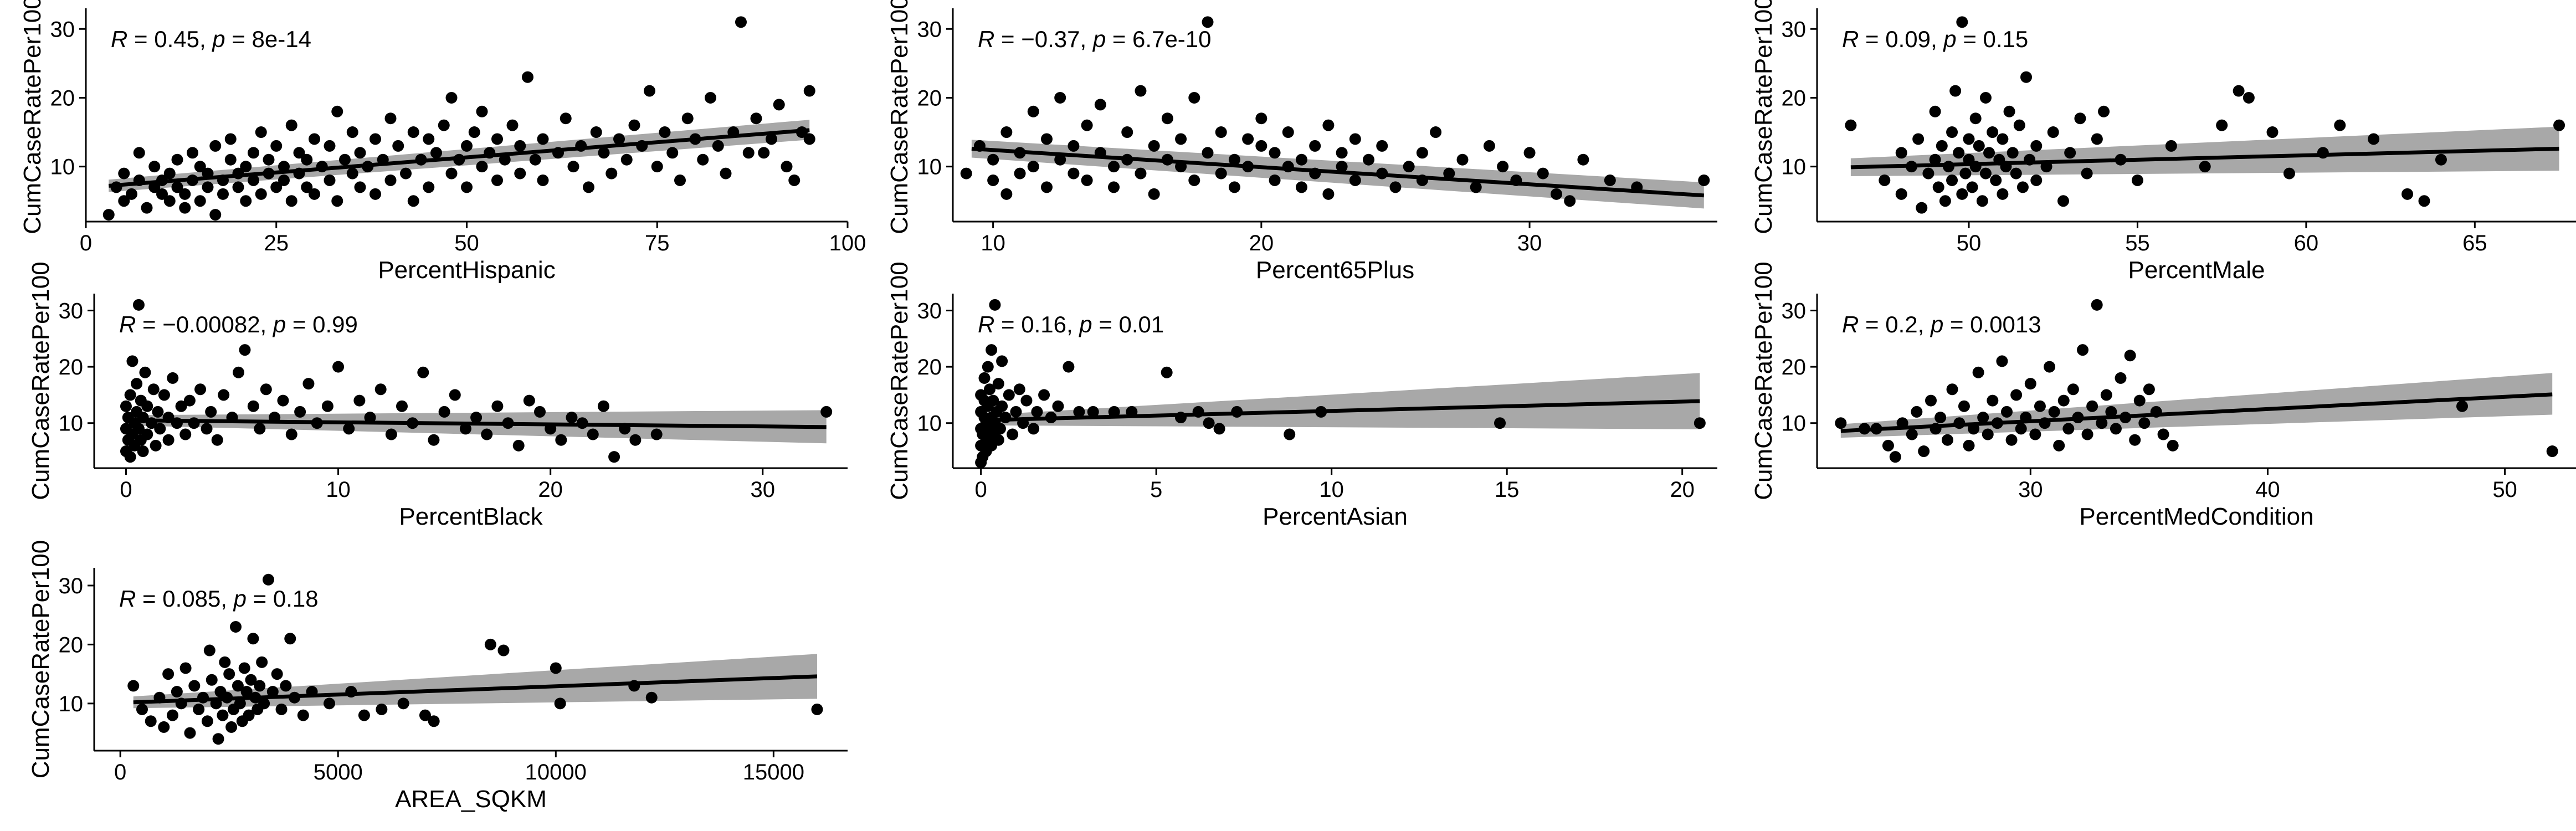 Image resolution: width=2576 pixels, height=831 pixels. What do you see at coordinates (466, 270) in the screenshot?
I see `x-axis-label: PercentHispanic` at bounding box center [466, 270].